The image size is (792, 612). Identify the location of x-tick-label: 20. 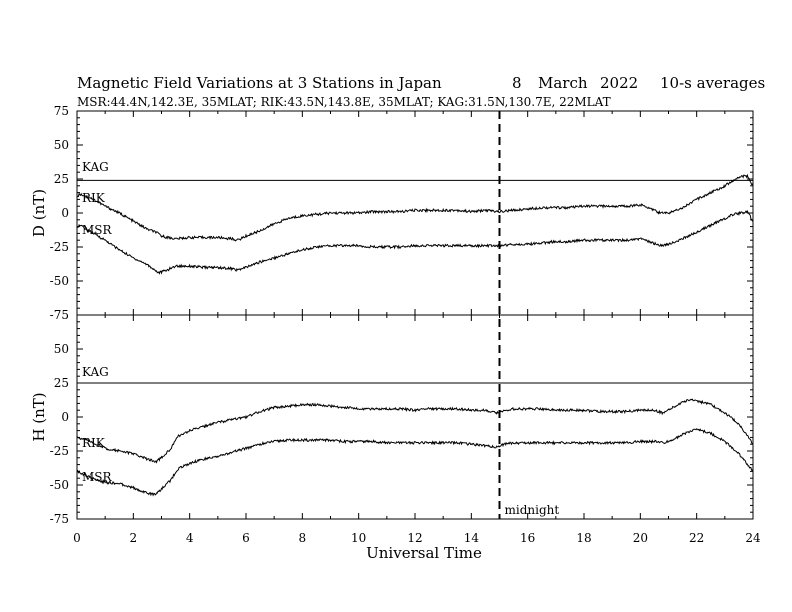
(640, 538).